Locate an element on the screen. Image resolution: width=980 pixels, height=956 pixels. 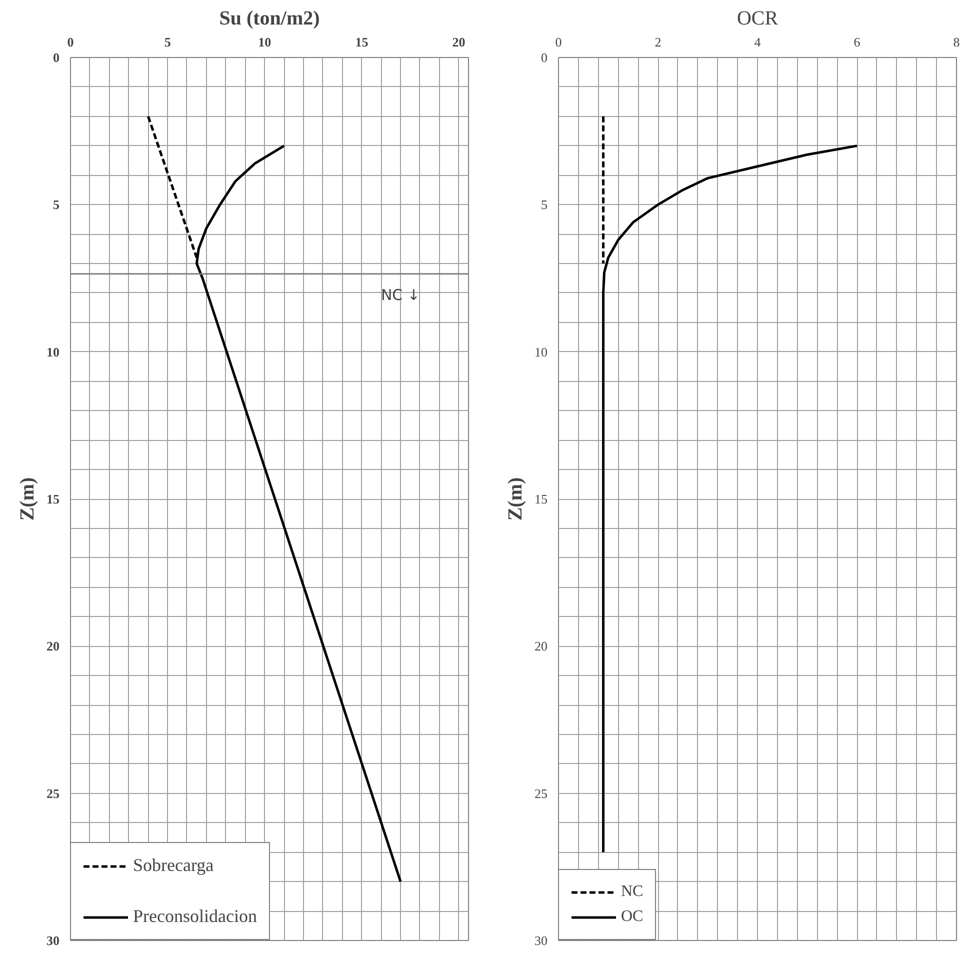
ref-line-label: NC ↓ is located at coordinates (400, 295).